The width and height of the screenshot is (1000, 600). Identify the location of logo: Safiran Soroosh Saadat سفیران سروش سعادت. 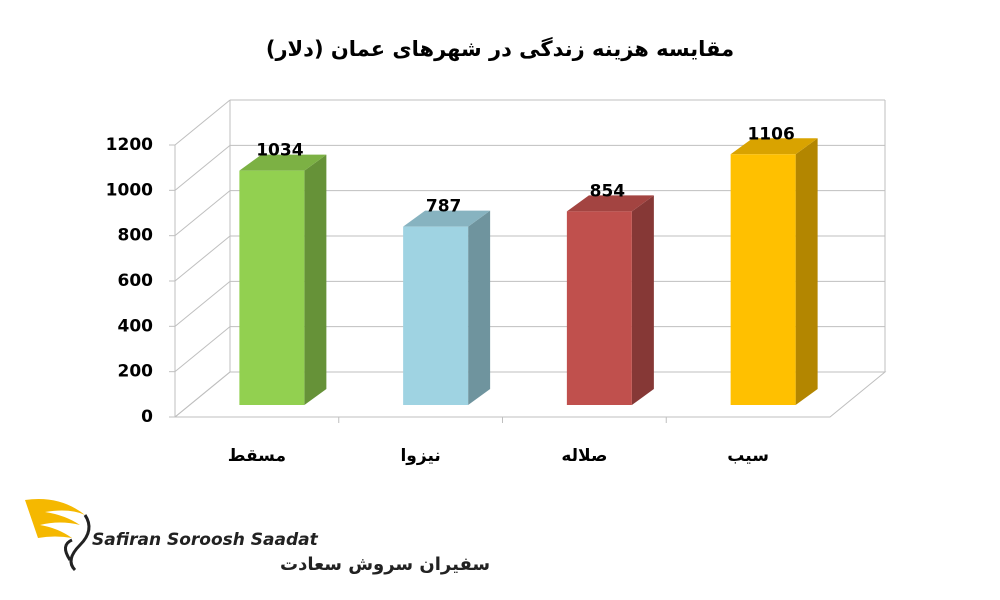
(257, 537).